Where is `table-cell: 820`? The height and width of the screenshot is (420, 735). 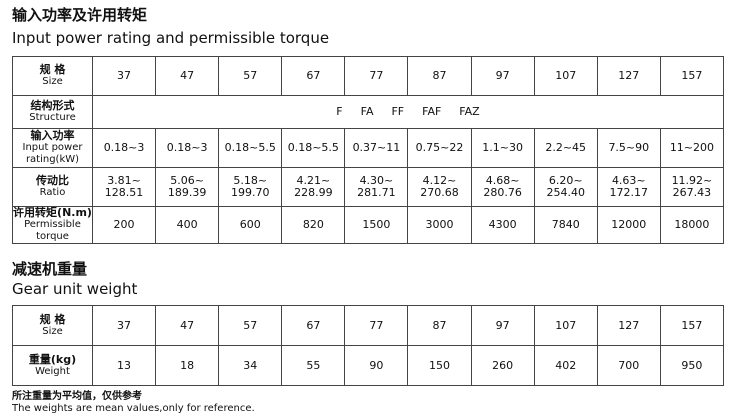 table-cell: 820 is located at coordinates (313, 225).